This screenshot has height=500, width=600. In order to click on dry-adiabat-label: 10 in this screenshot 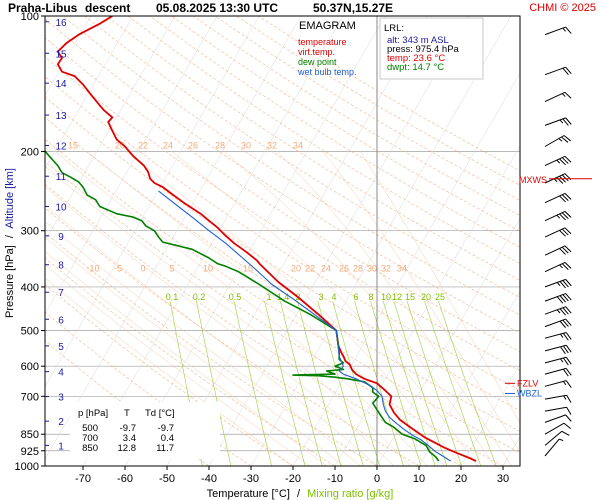, I will do `click(208, 268)`.